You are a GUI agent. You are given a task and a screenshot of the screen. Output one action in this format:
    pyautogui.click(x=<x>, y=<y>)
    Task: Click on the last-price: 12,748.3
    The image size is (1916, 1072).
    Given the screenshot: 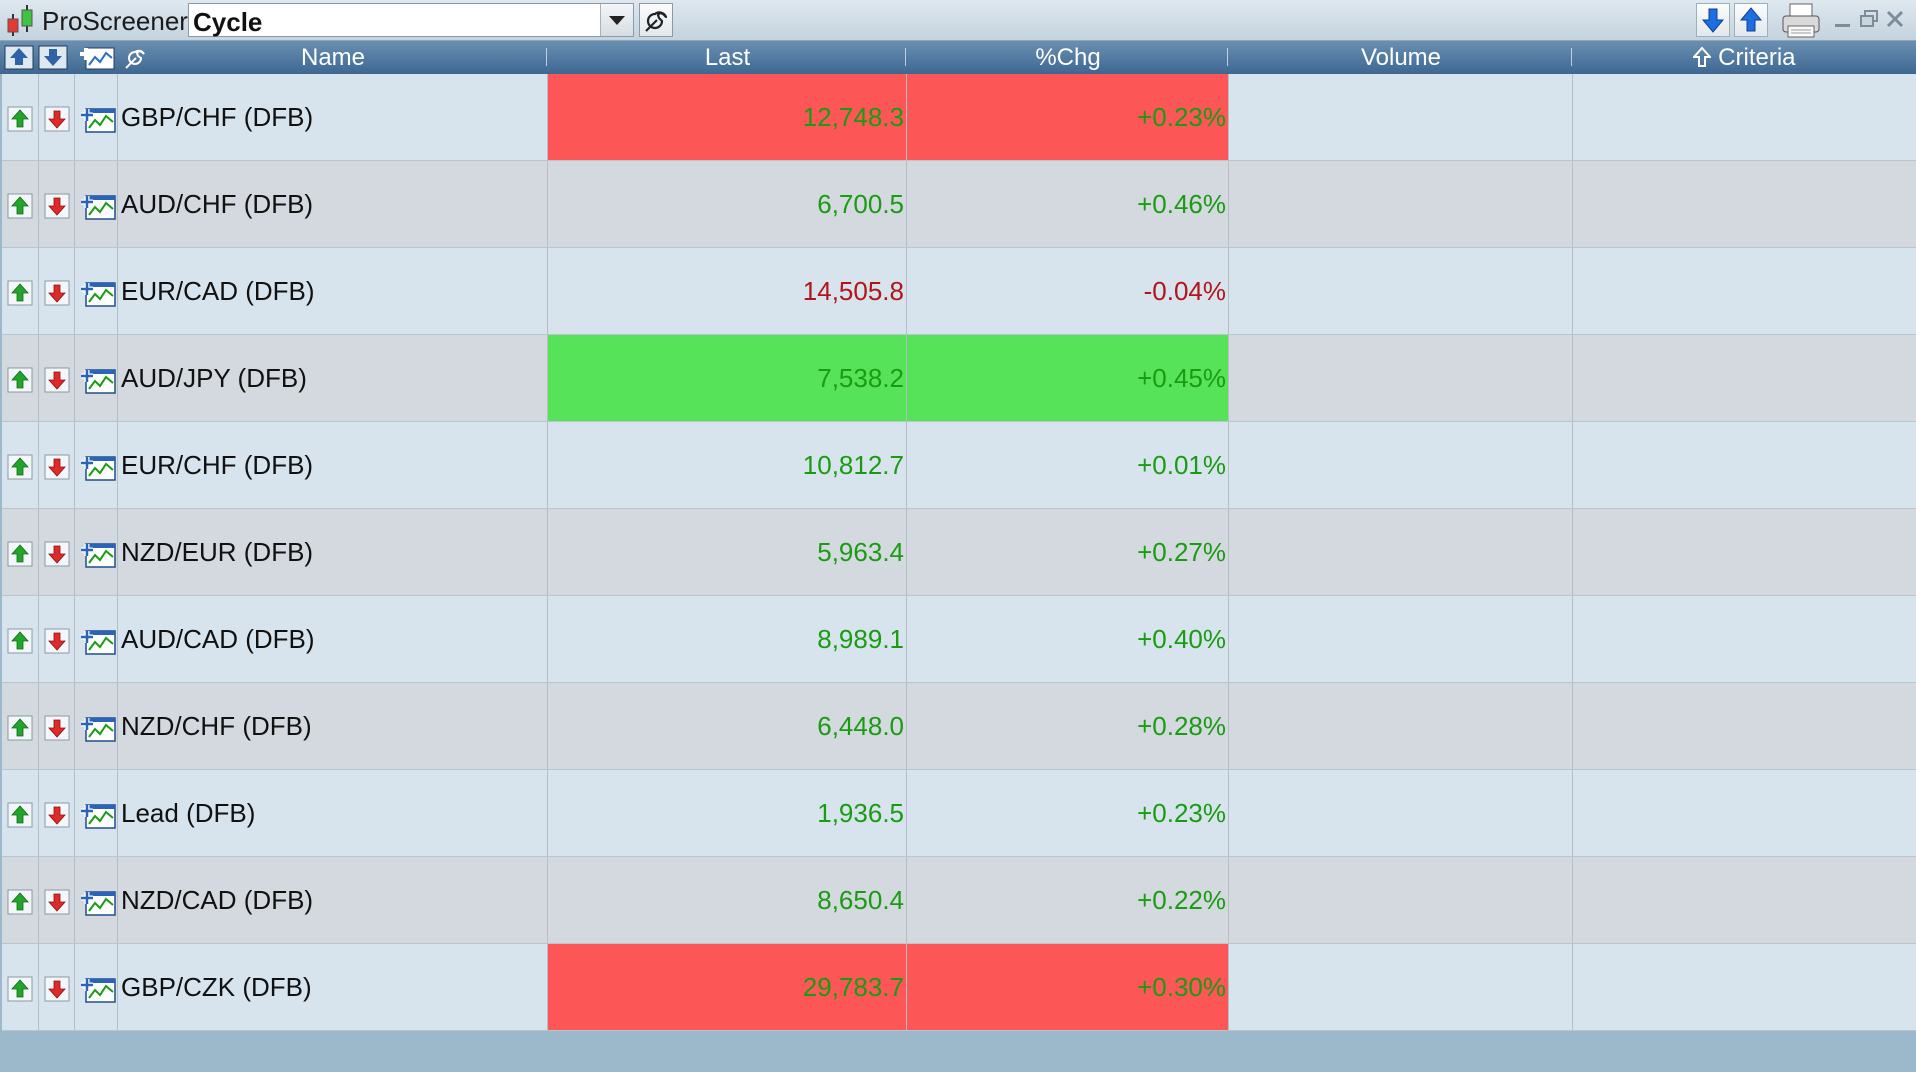 What is the action you would take?
    pyautogui.click(x=853, y=117)
    